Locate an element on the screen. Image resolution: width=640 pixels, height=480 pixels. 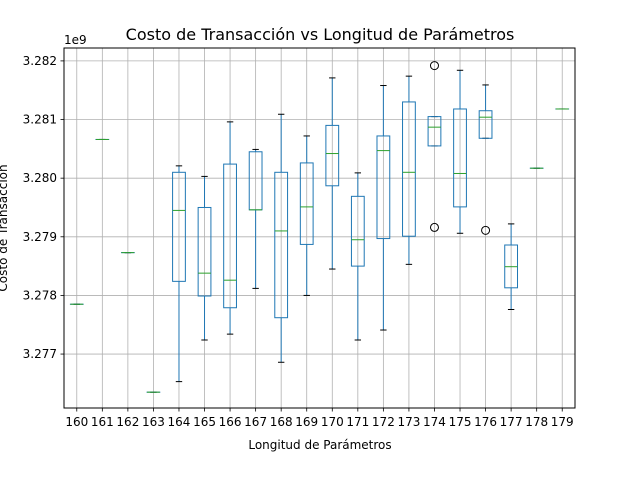
x-tick-label: 161 is located at coordinates (102, 422).